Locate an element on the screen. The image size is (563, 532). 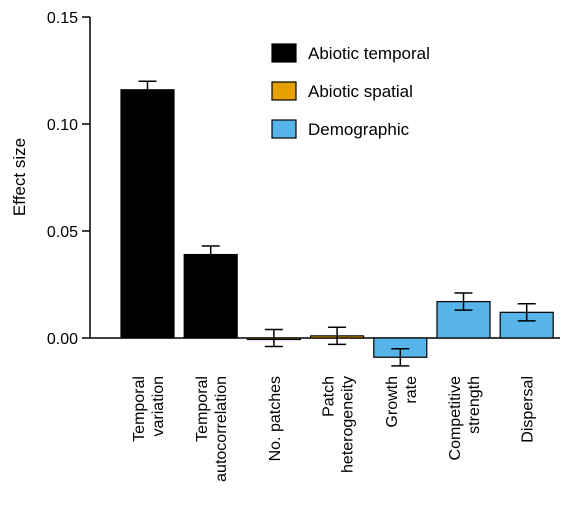
x-tick-label: rate is located at coordinates (411, 390).